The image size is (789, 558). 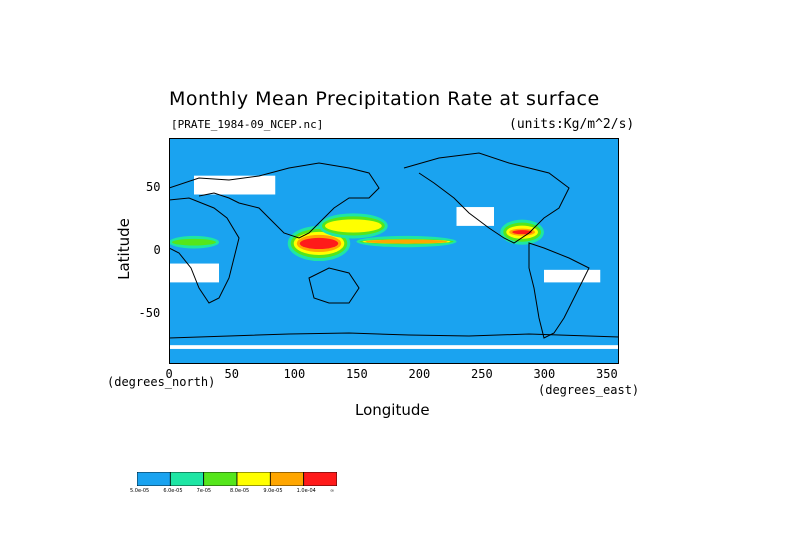 I want to click on x-tick-label: 150, so click(x=357, y=374).